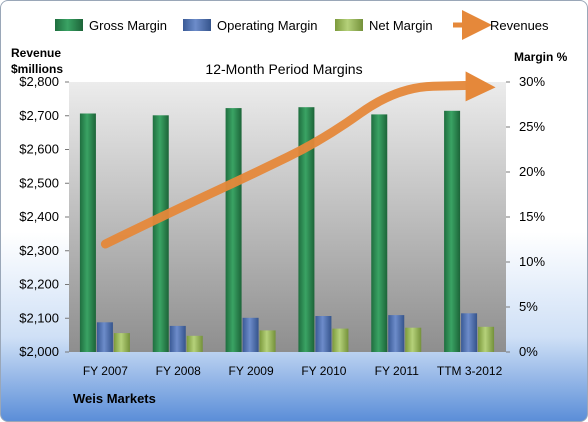 Image resolution: width=588 pixels, height=422 pixels. I want to click on legend-label-gross: Gross Margin, so click(128, 25).